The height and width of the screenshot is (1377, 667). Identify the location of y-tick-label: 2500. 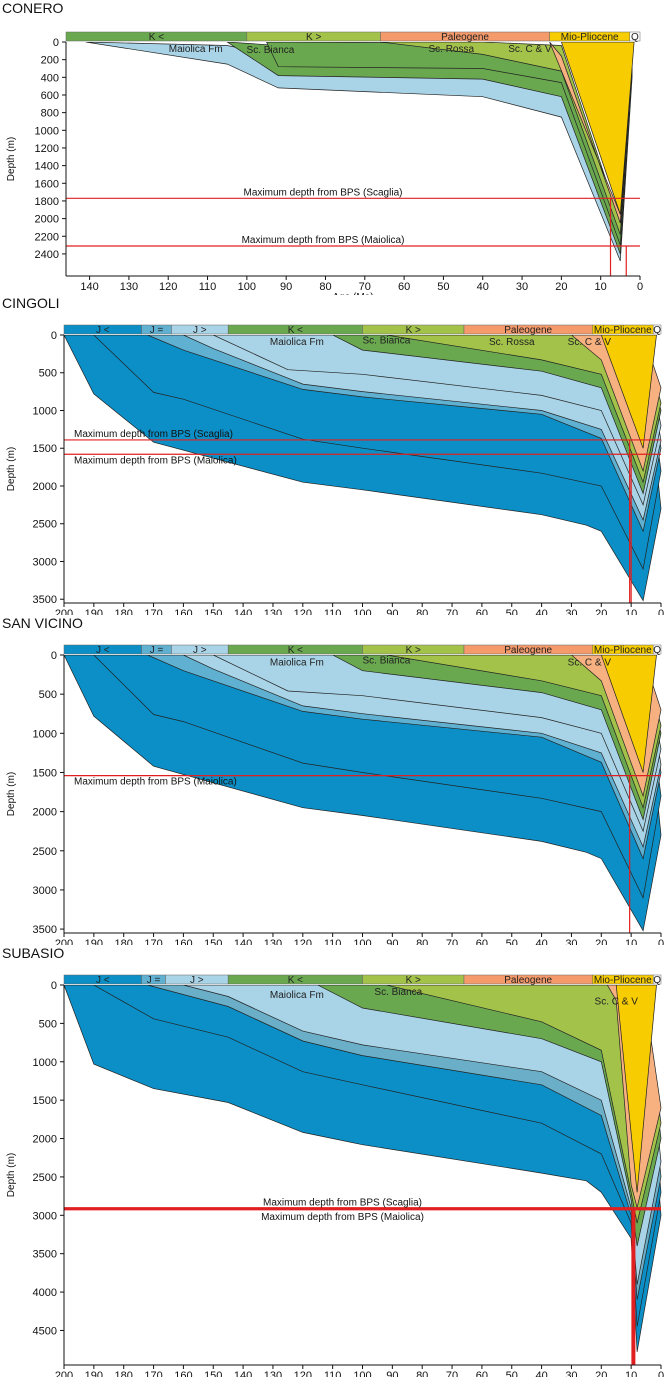
(45, 525).